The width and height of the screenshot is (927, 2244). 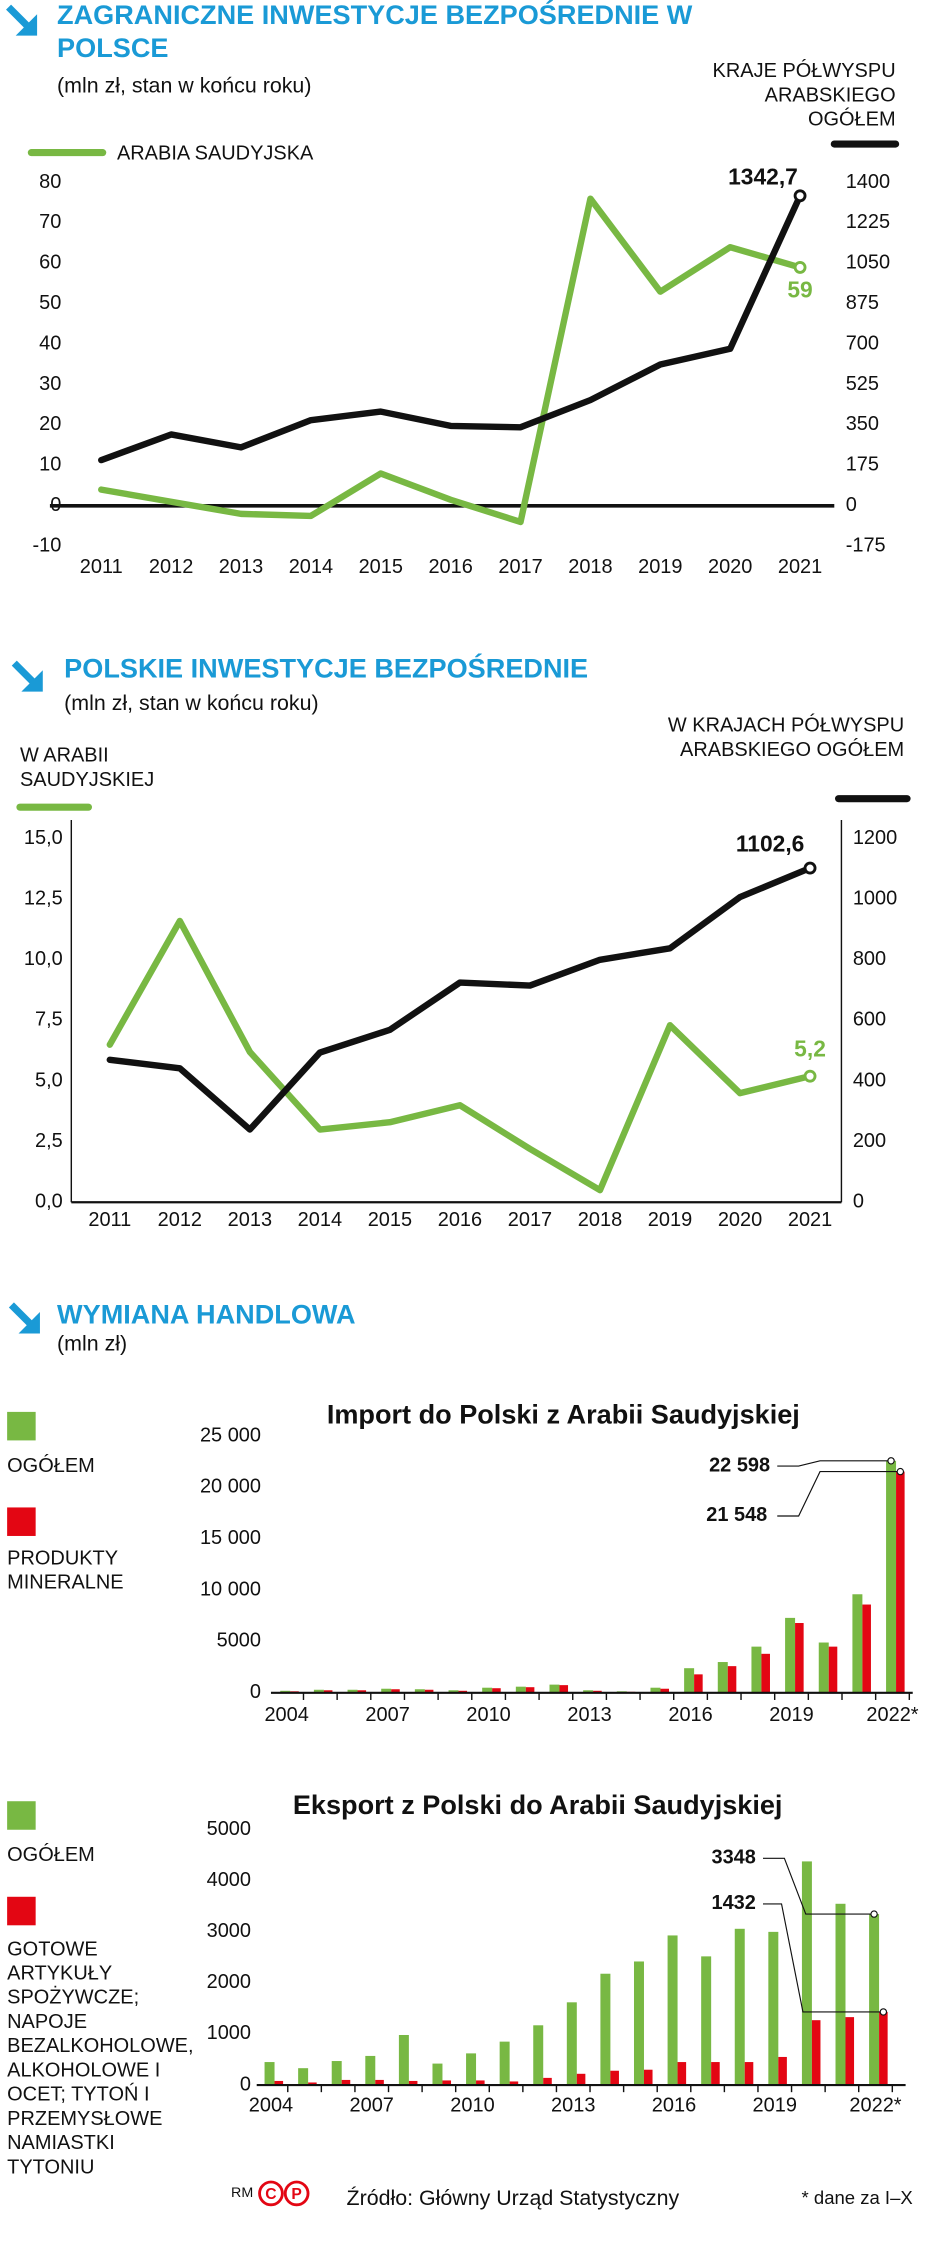 I want to click on y-tick-label: -10, so click(x=46, y=545).